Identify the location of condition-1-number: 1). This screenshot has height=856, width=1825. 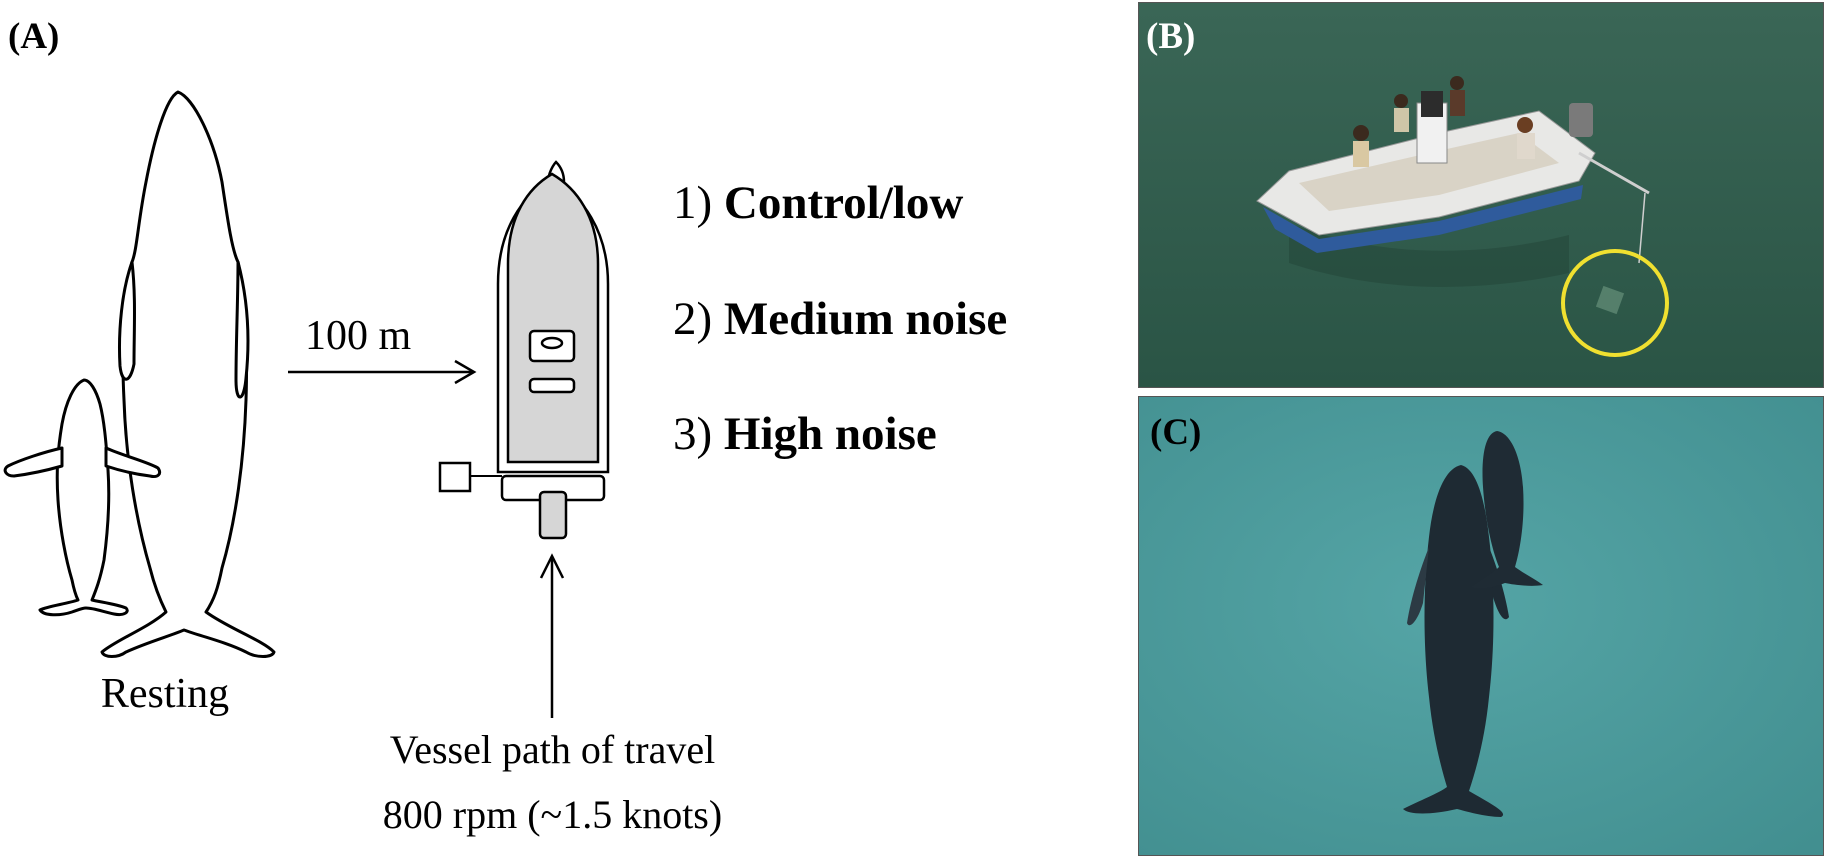
(693, 203).